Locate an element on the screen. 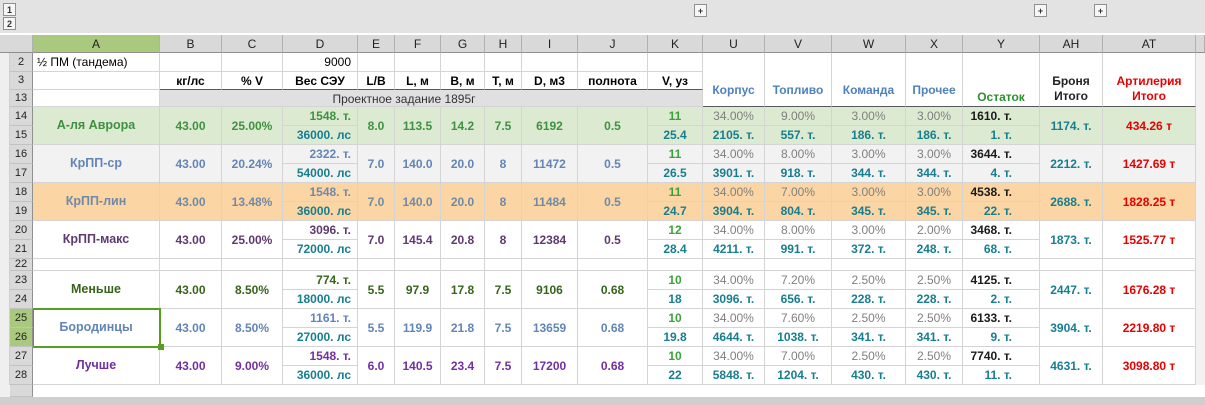  grid-cell-AT22 is located at coordinates (1149, 265).